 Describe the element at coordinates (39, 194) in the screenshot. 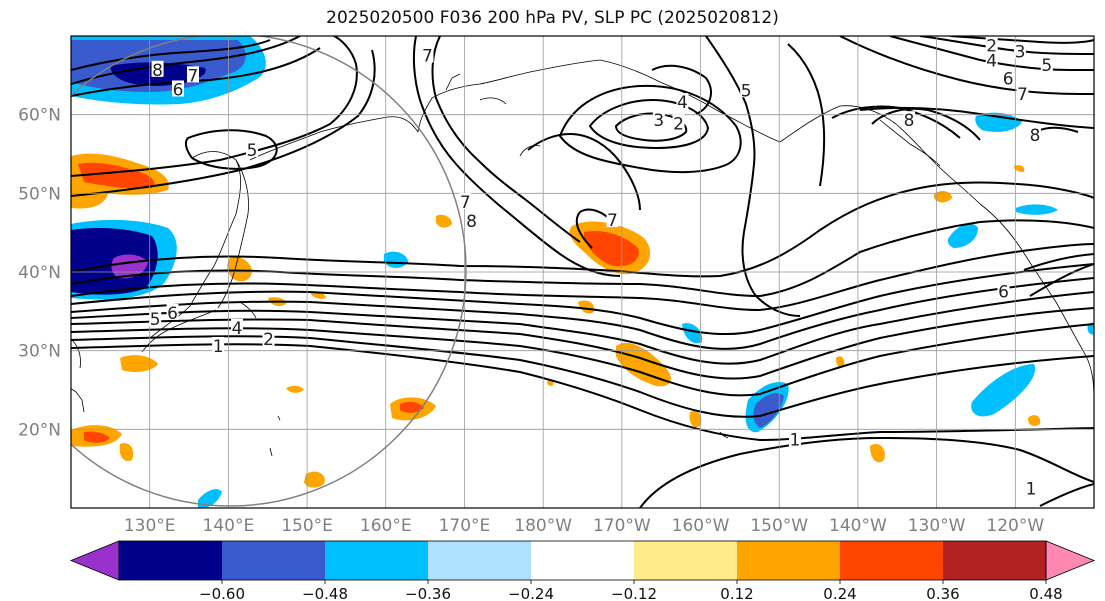

I see `latitude-label: 50°N` at that location.